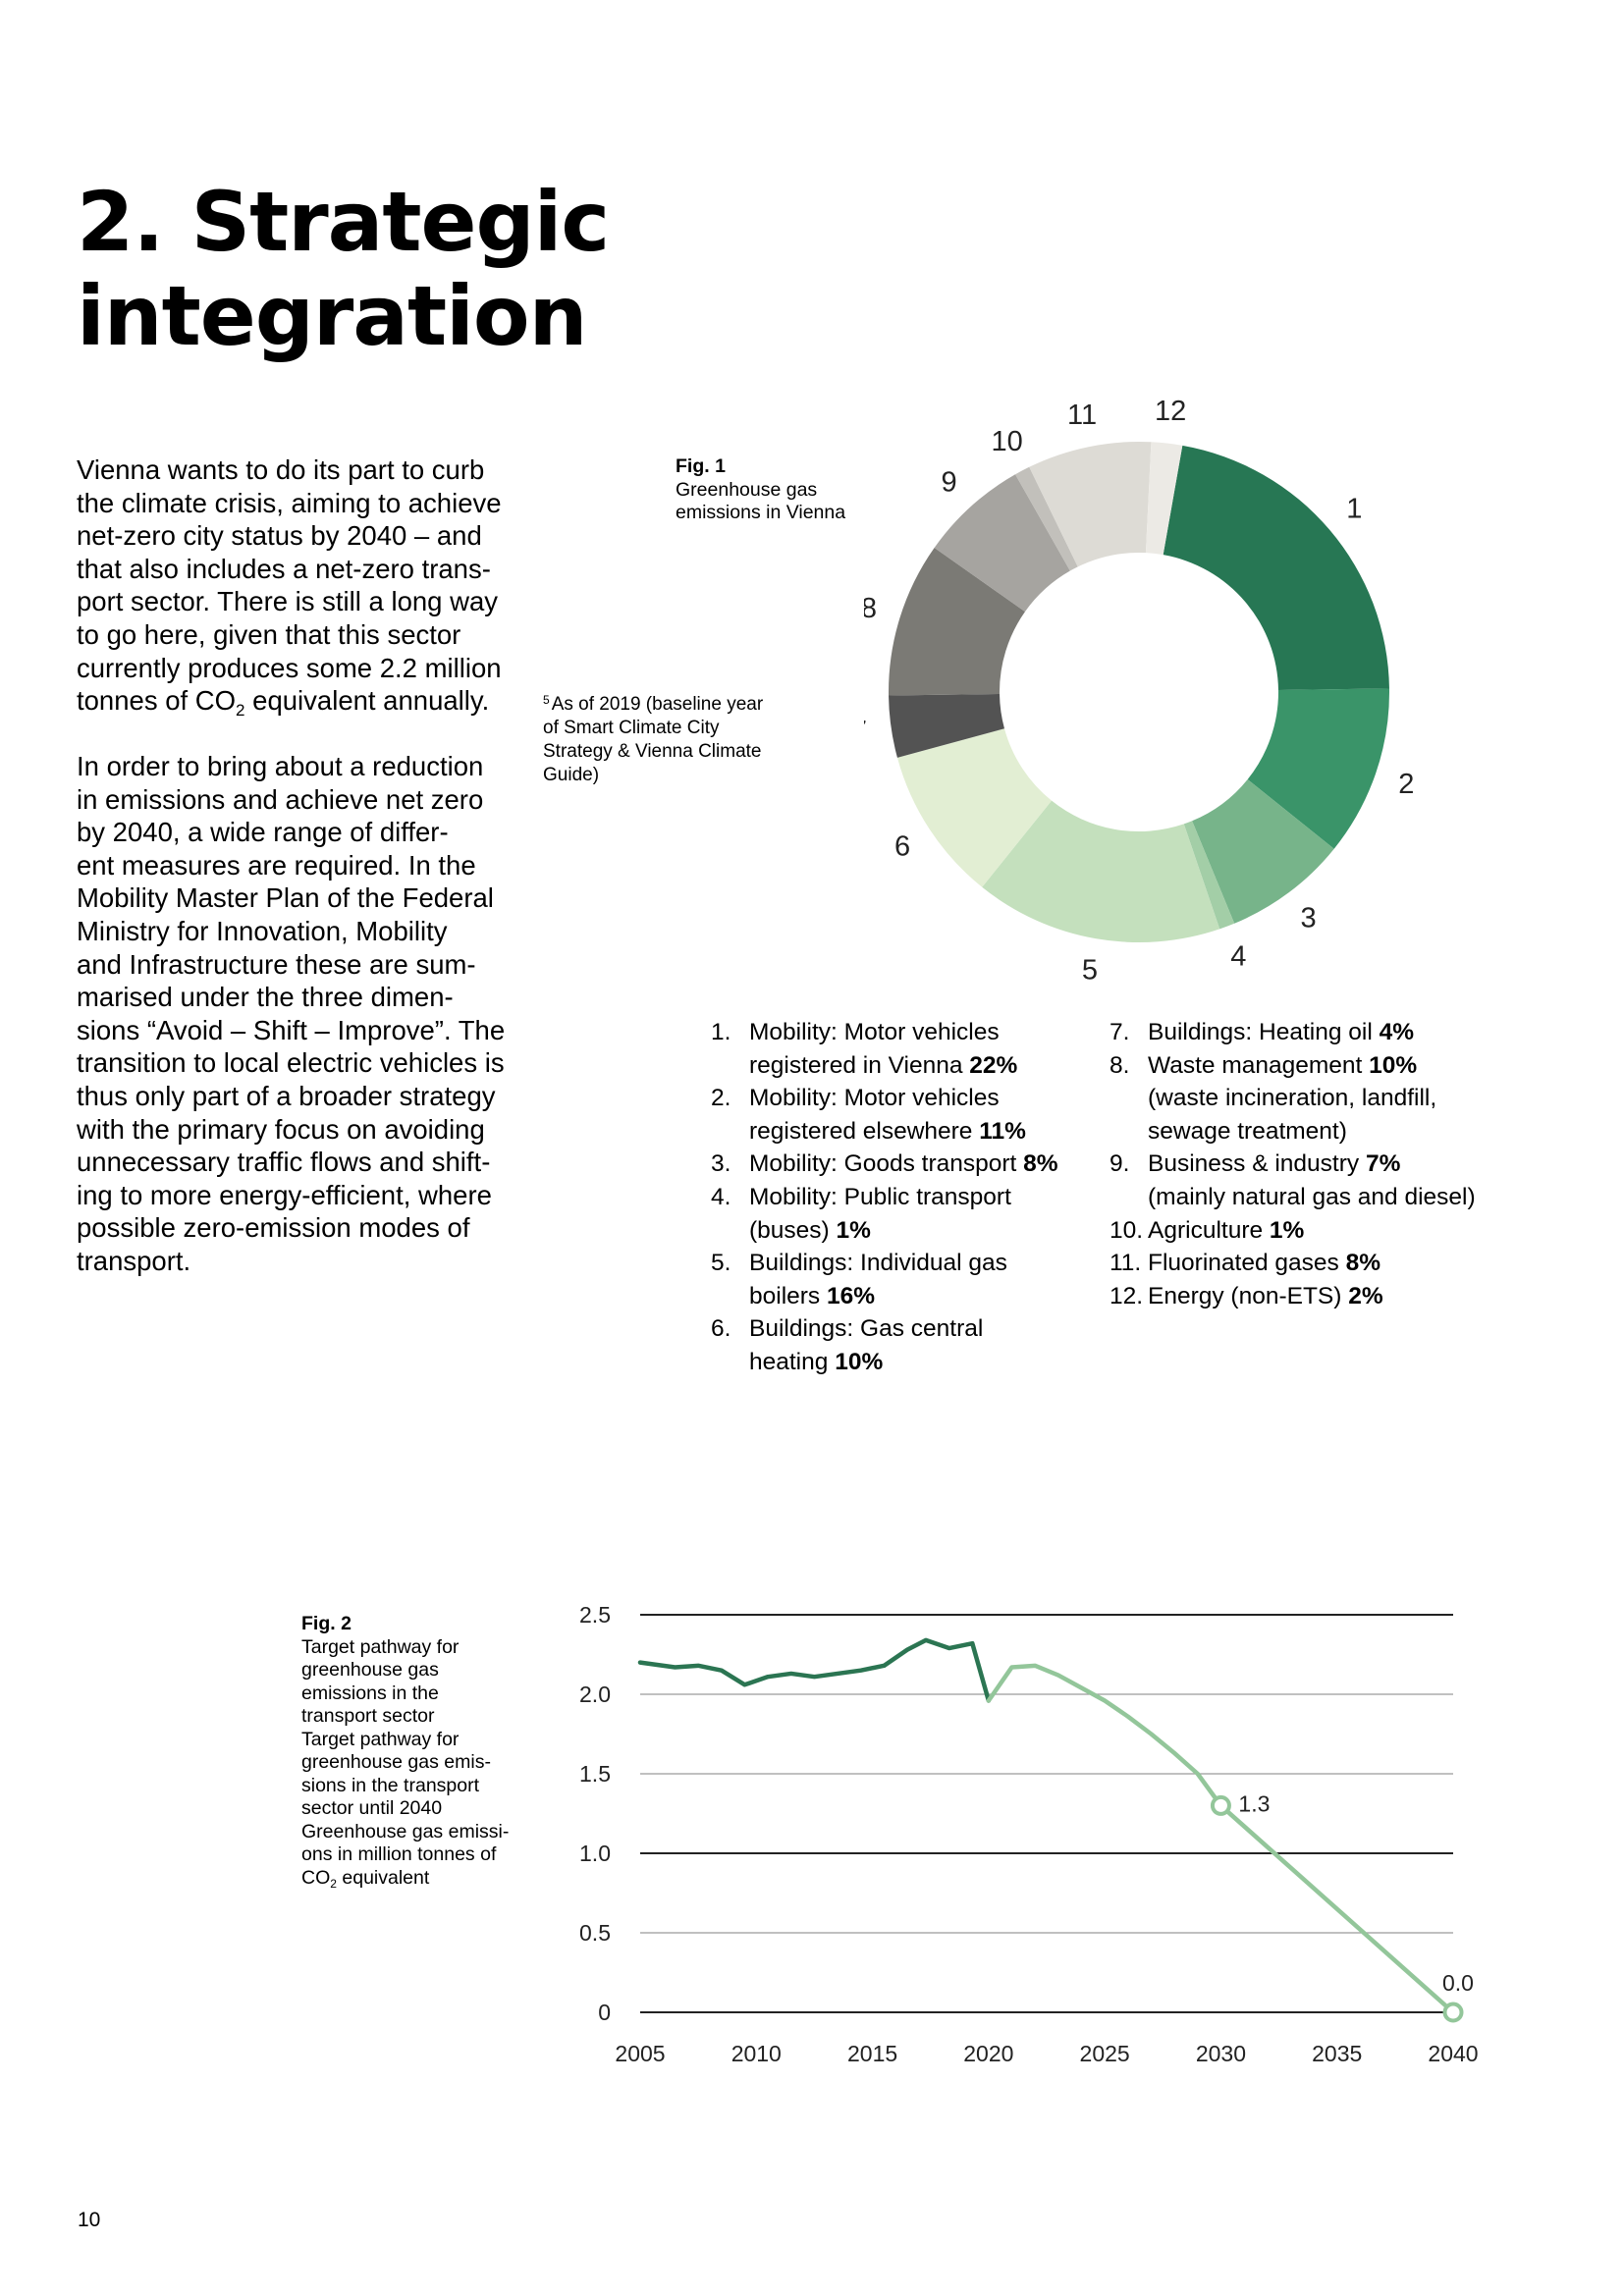 The height and width of the screenshot is (2296, 1624). I want to click on legend-item: 12. Energy (non-ETS) 2%, so click(1306, 1297).